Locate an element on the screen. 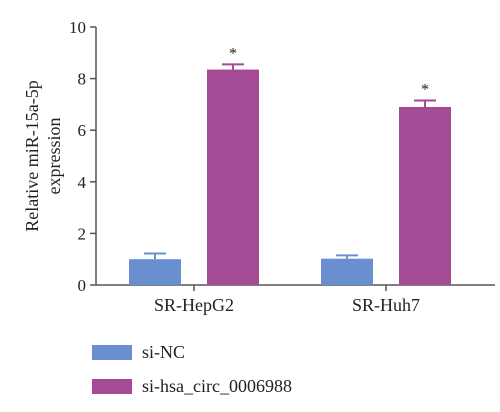 The image size is (500, 412). y-axis-label-line: Relative miR-15a-5p is located at coordinates (32, 155).